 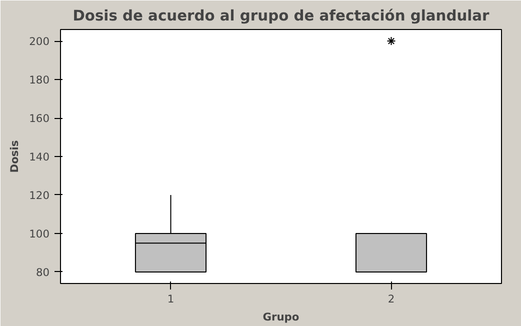 What do you see at coordinates (39, 157) in the screenshot?
I see `y-tick-label: 140` at bounding box center [39, 157].